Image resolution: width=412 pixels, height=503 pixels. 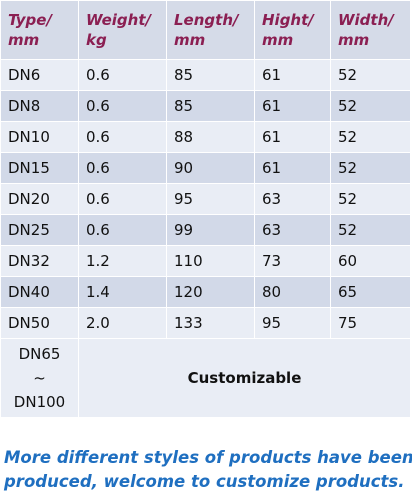 What do you see at coordinates (39, 323) in the screenshot?
I see `table-cell: DN50` at bounding box center [39, 323].